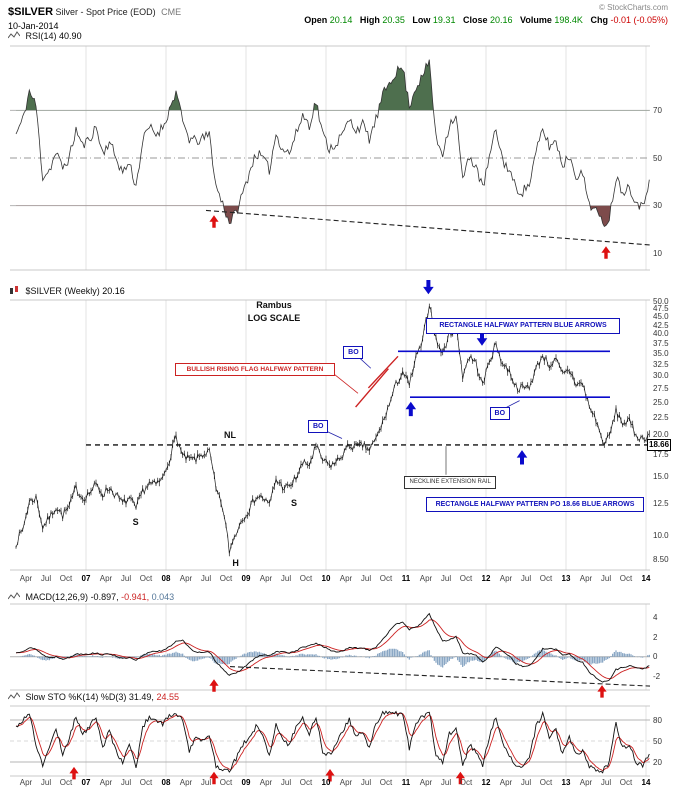  I want to click on y-axis-label: 47.5, so click(661, 309).